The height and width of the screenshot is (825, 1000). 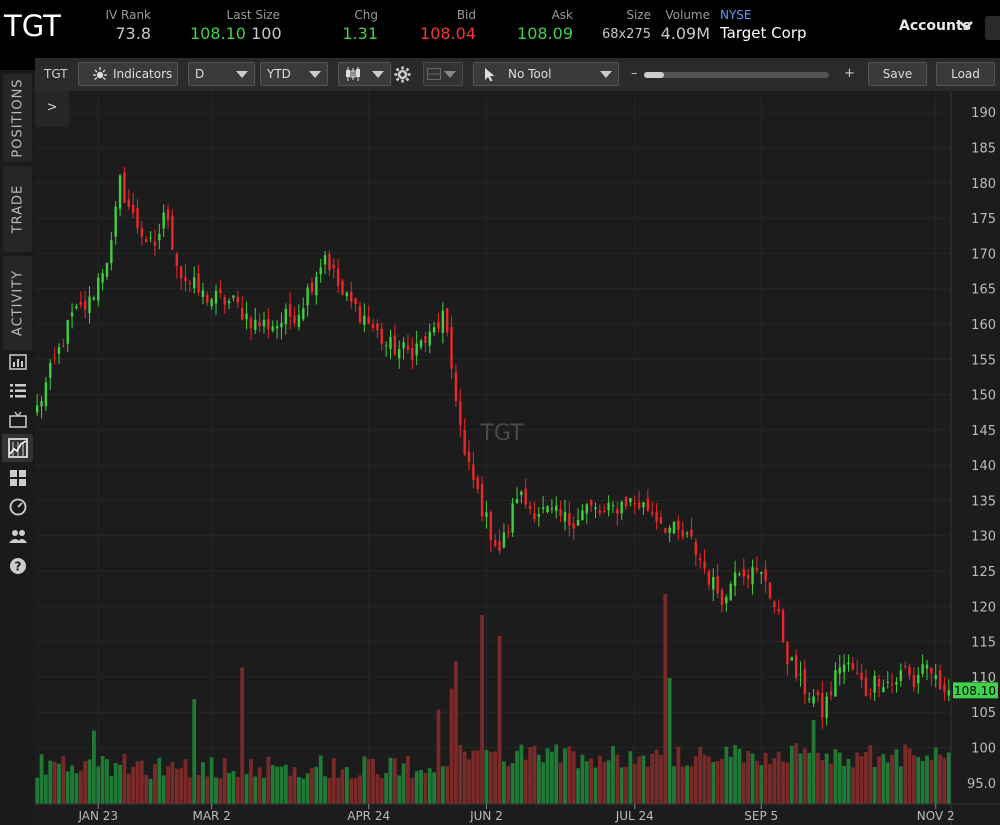 I want to click on chevron-down-icon, so click(x=966, y=25).